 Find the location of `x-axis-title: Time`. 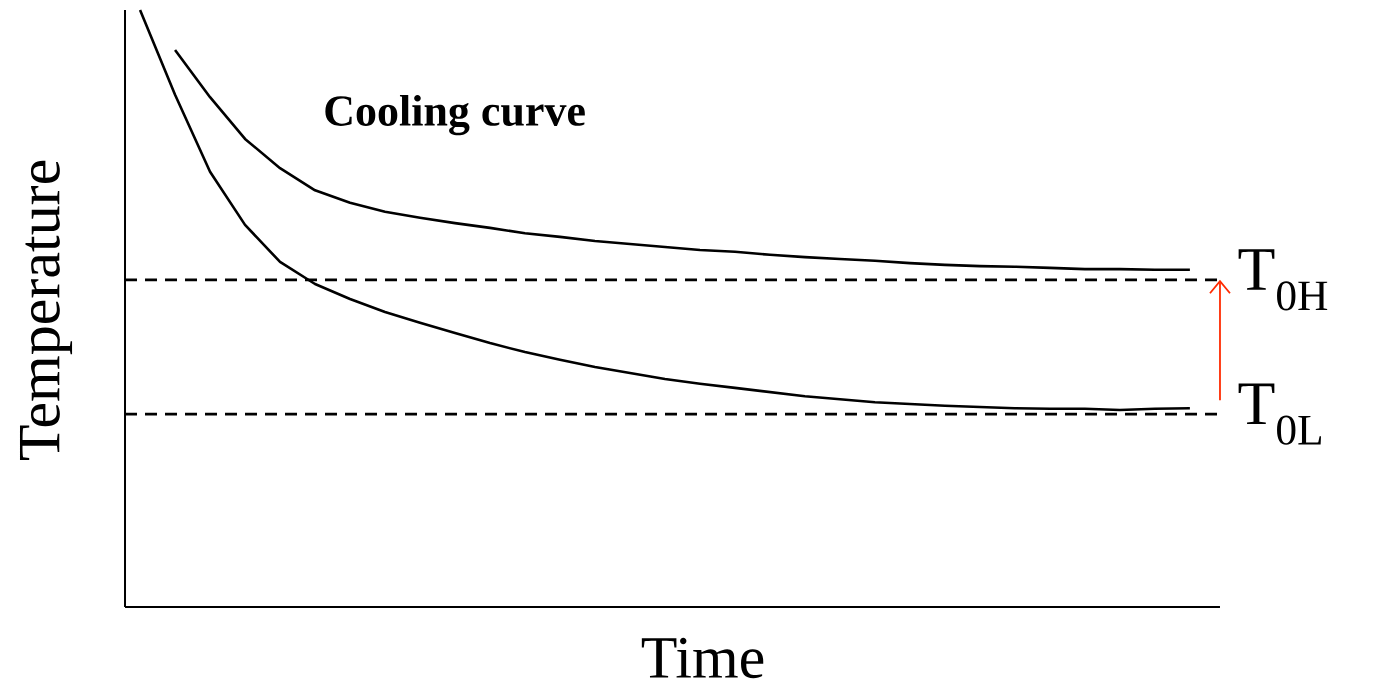

x-axis-title: Time is located at coordinates (702, 658).